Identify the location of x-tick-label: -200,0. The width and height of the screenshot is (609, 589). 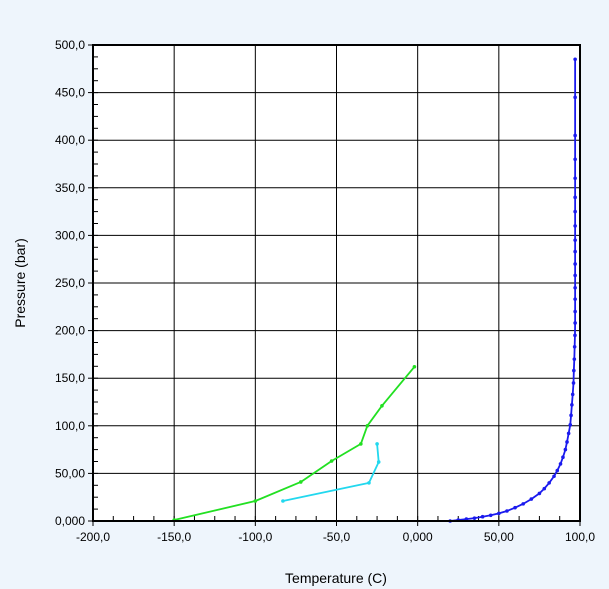
(93, 537).